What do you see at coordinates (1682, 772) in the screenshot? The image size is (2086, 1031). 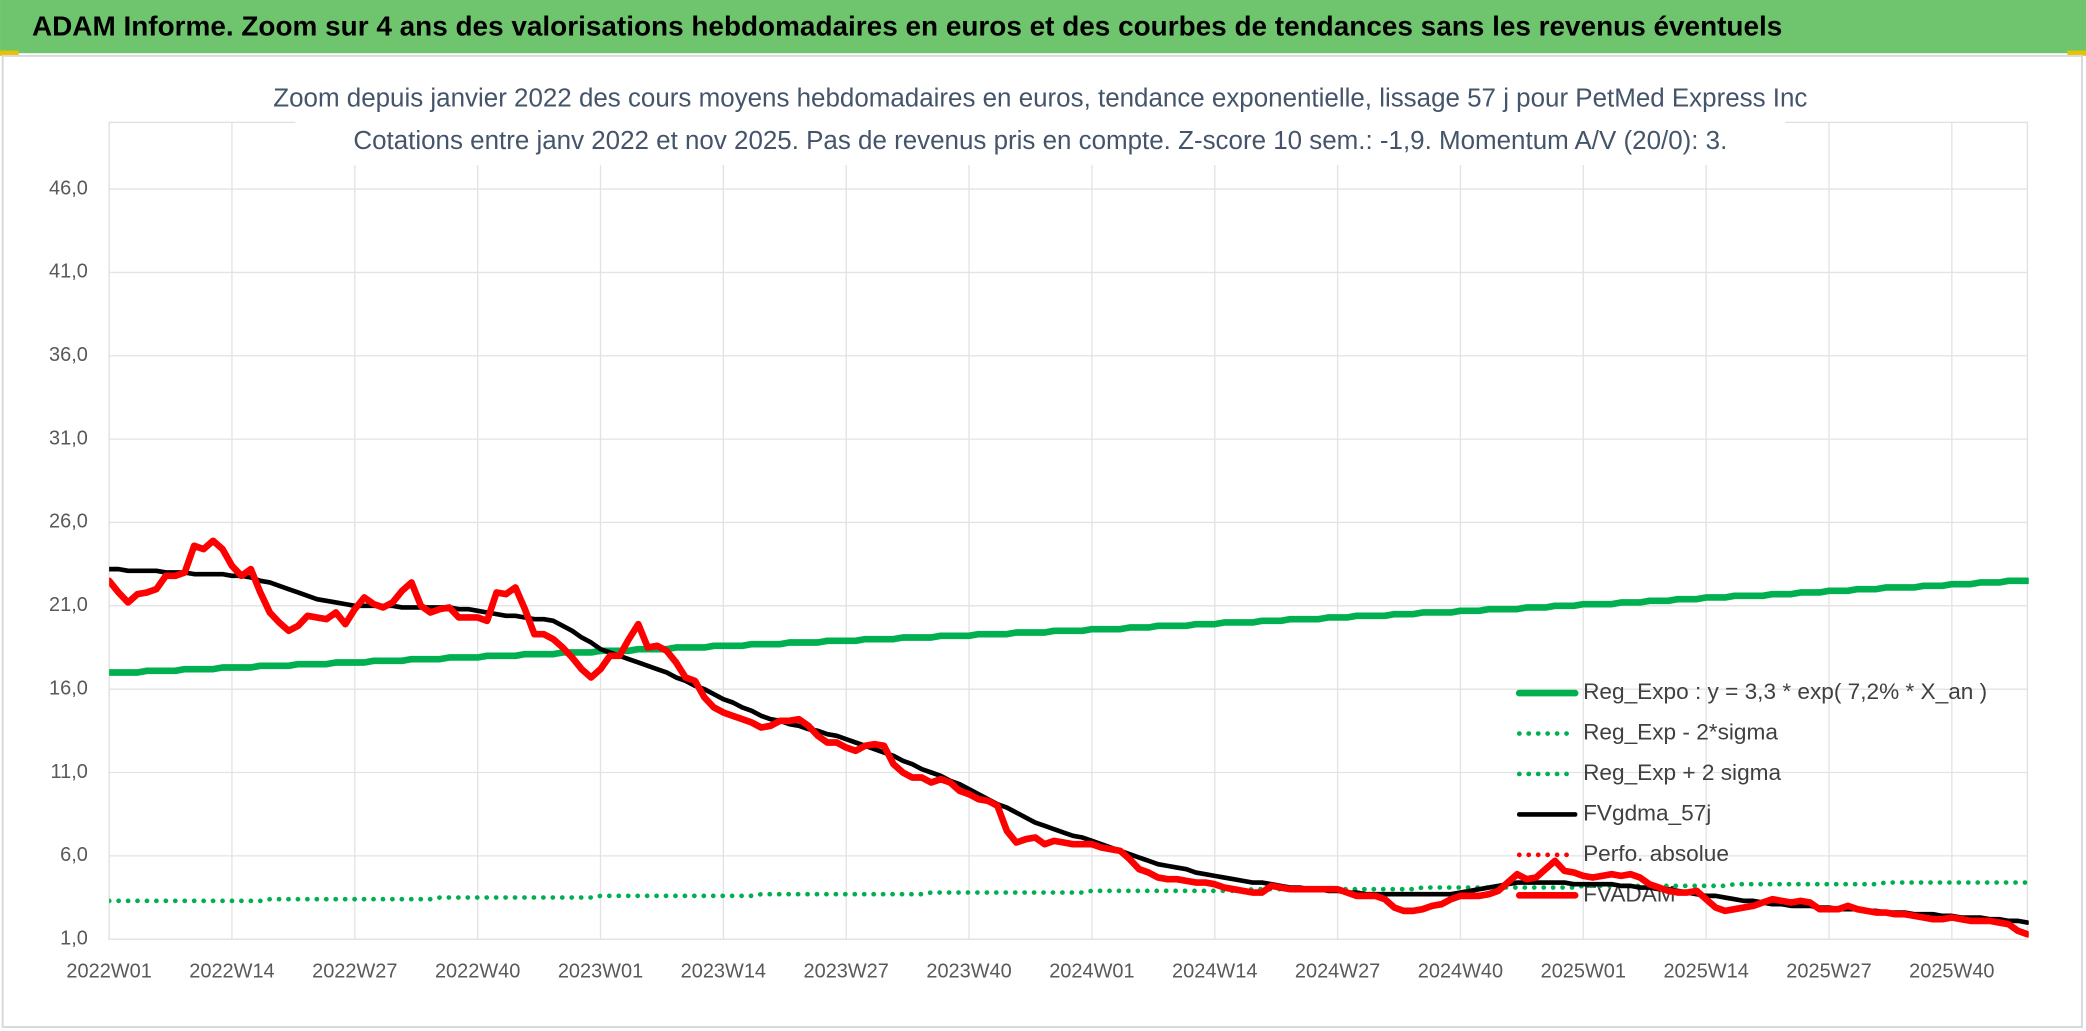 I see `legend-label: Reg_Exp + 2 sigma` at bounding box center [1682, 772].